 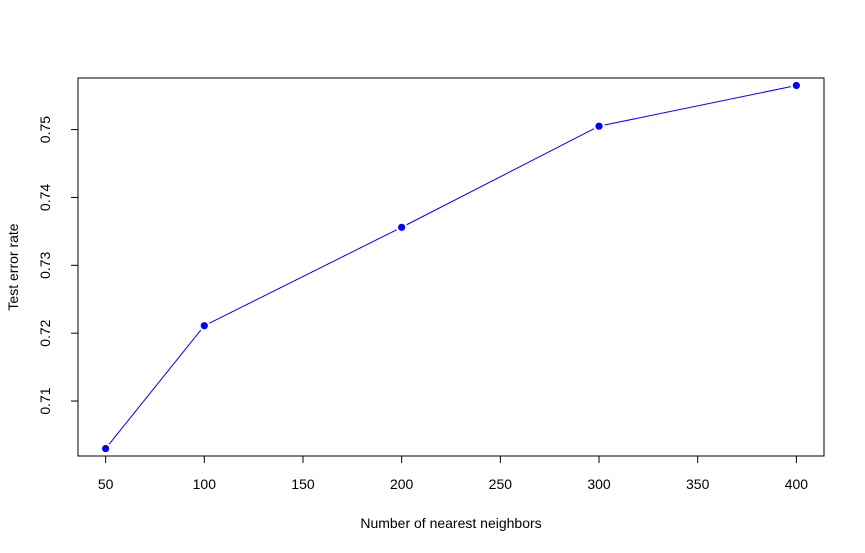 I want to click on x-tick-label: 400, so click(x=797, y=484).